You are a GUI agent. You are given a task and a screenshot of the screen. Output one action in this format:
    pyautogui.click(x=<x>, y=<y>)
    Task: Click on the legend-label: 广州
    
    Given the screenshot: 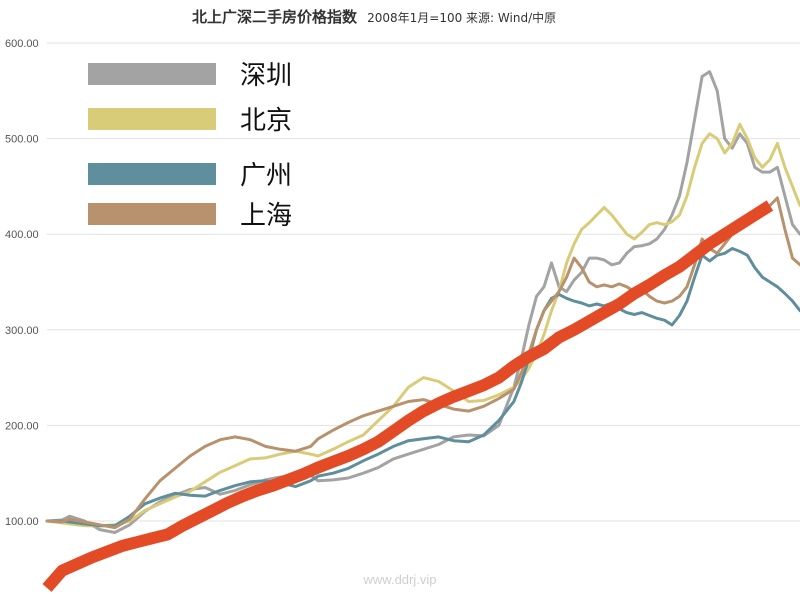 What is the action you would take?
    pyautogui.click(x=266, y=176)
    